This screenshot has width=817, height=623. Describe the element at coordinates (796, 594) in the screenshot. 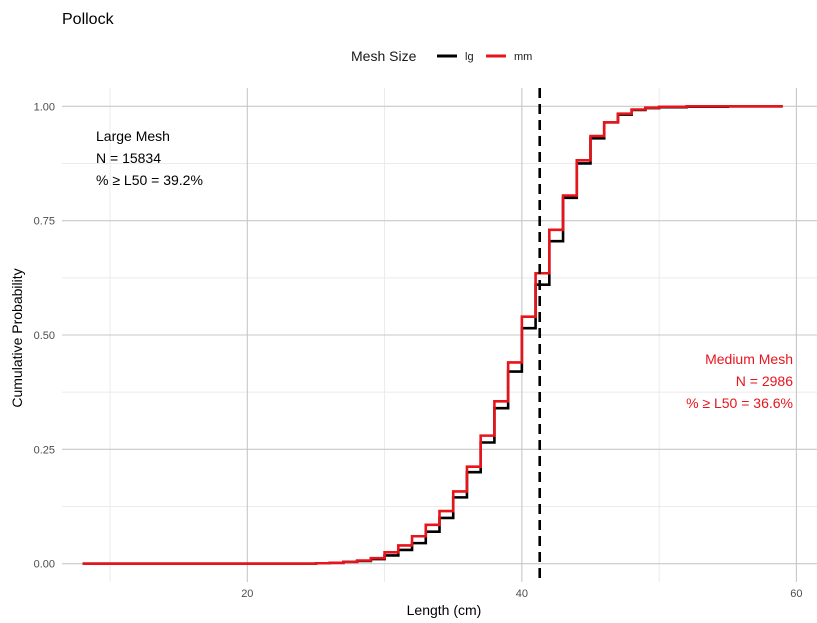

I see `x-tick-label-2: 60` at that location.